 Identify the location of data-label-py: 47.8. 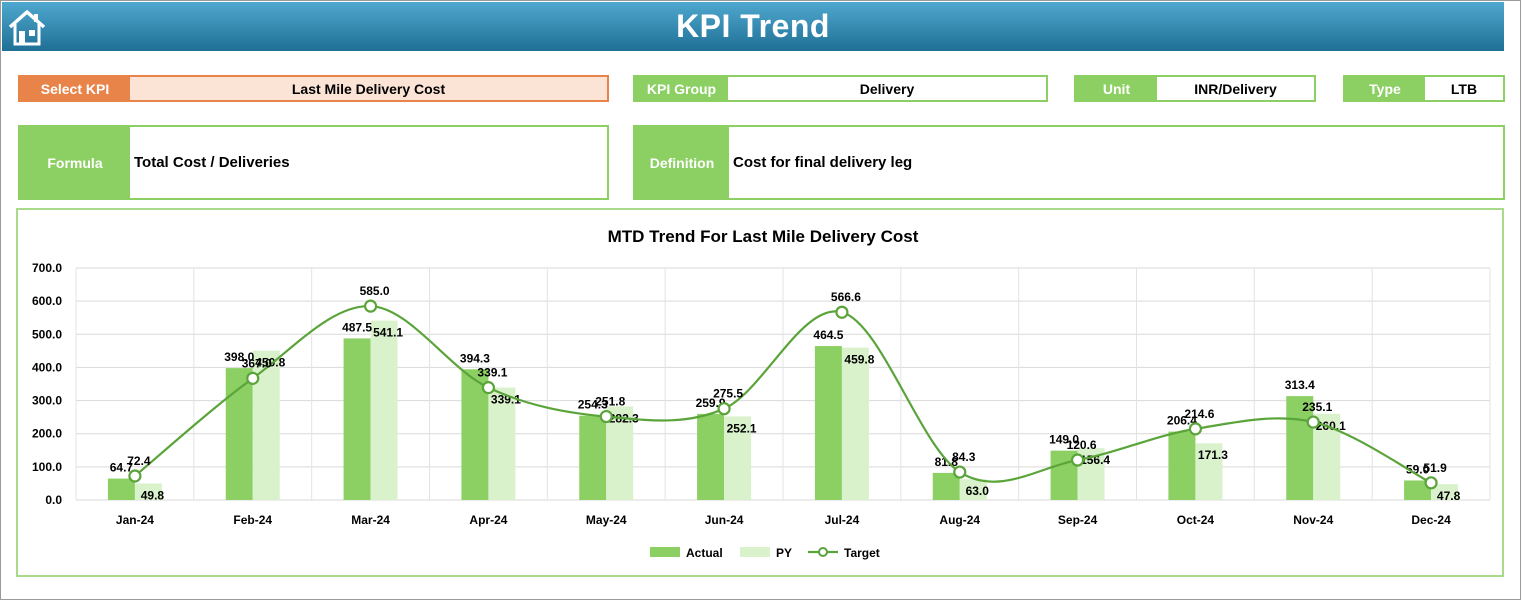
(1449, 496).